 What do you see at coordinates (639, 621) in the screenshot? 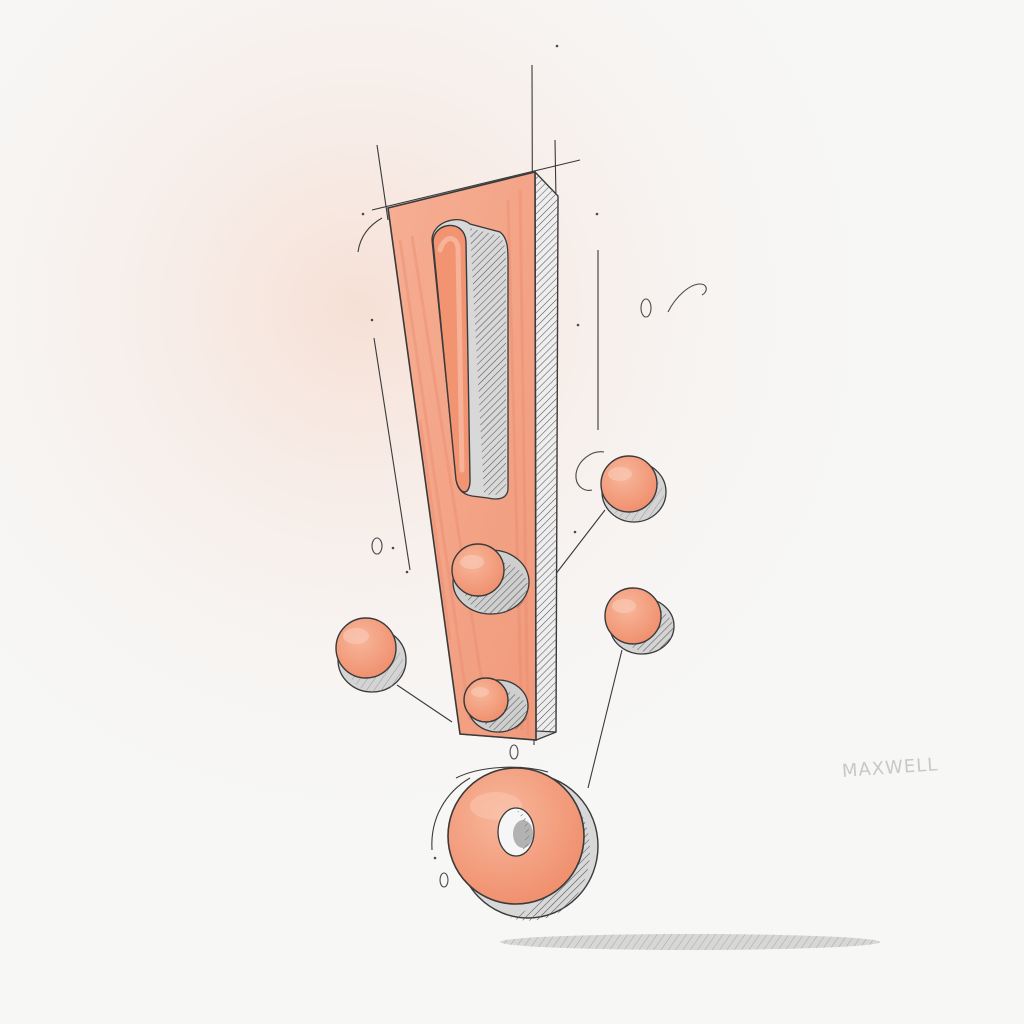
I see `floating-orb-right` at bounding box center [639, 621].